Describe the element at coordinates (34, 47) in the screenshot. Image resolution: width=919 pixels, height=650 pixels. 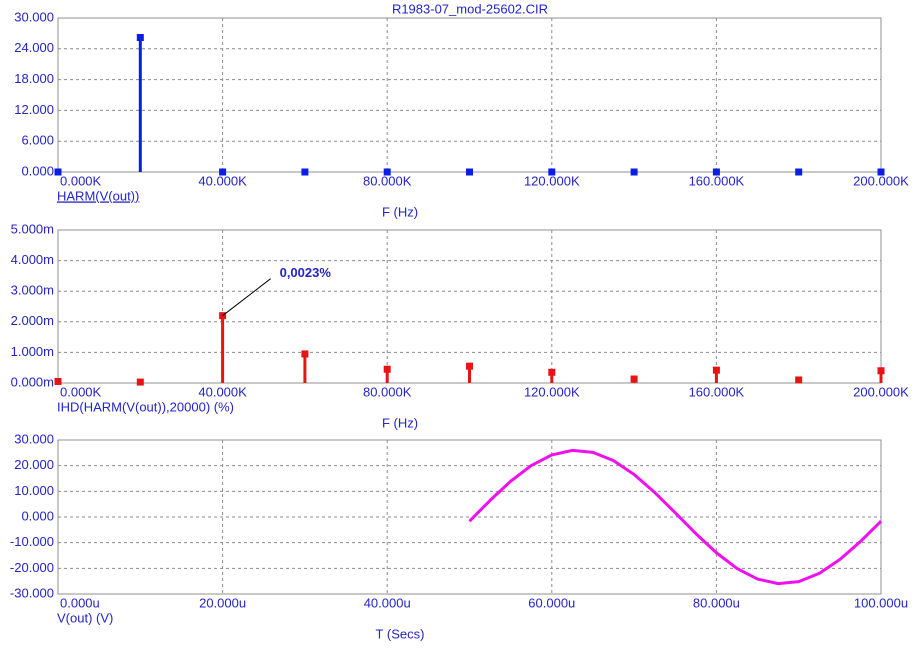
I see `y-tick-label: 24.000` at that location.